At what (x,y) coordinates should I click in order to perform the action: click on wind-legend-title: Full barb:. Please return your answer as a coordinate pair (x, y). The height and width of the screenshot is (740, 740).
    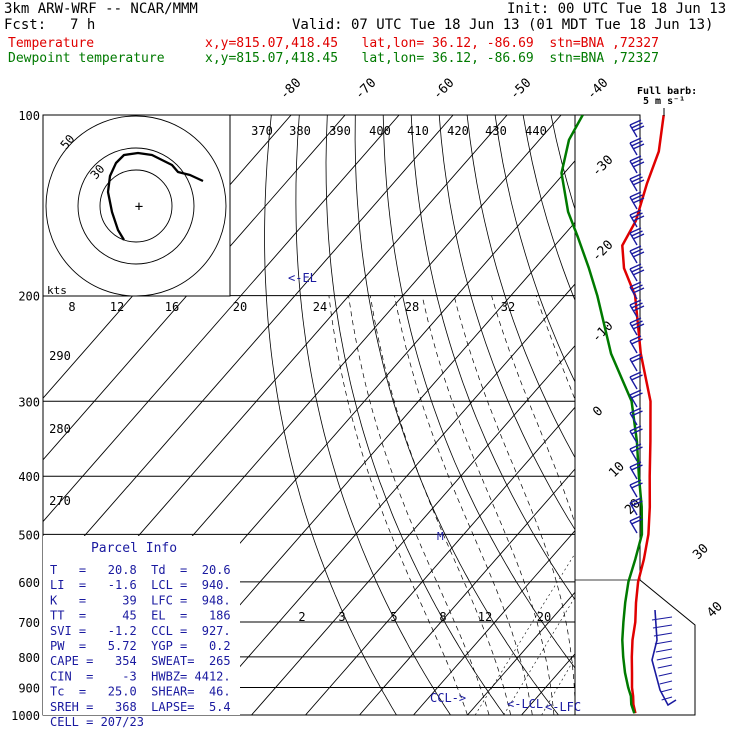
    Looking at the image, I should click on (667, 91).